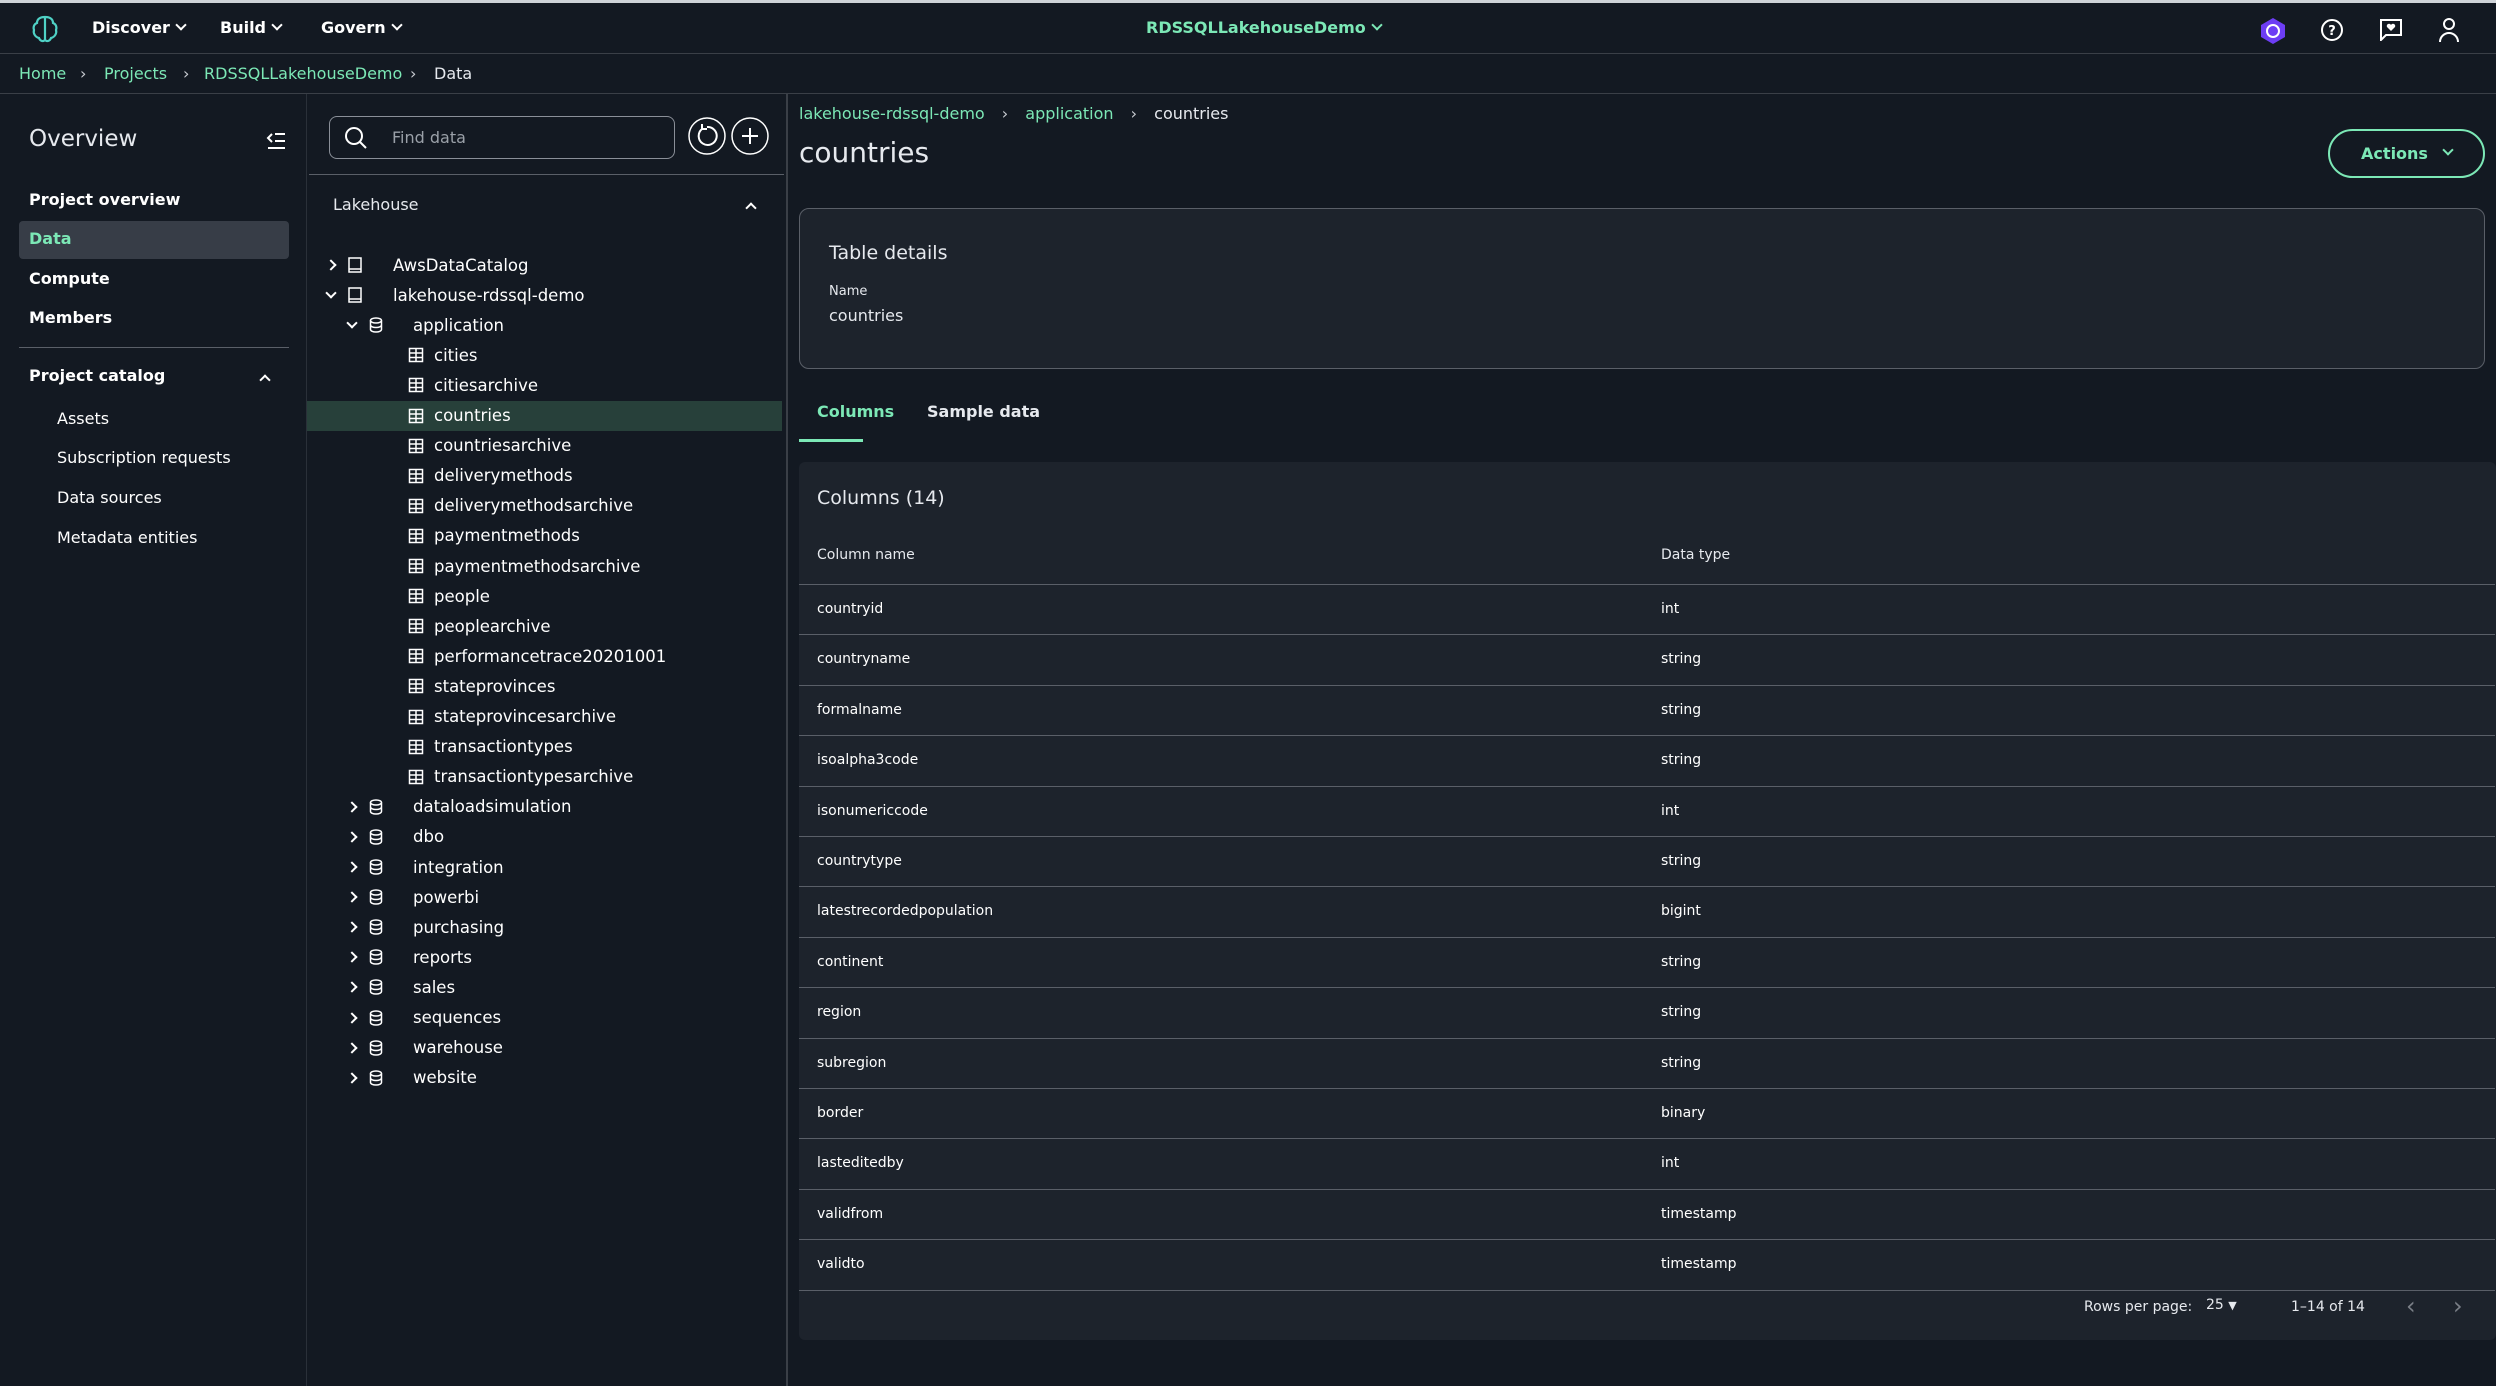  What do you see at coordinates (544, 927) in the screenshot?
I see `tree-item-database: purchasing` at bounding box center [544, 927].